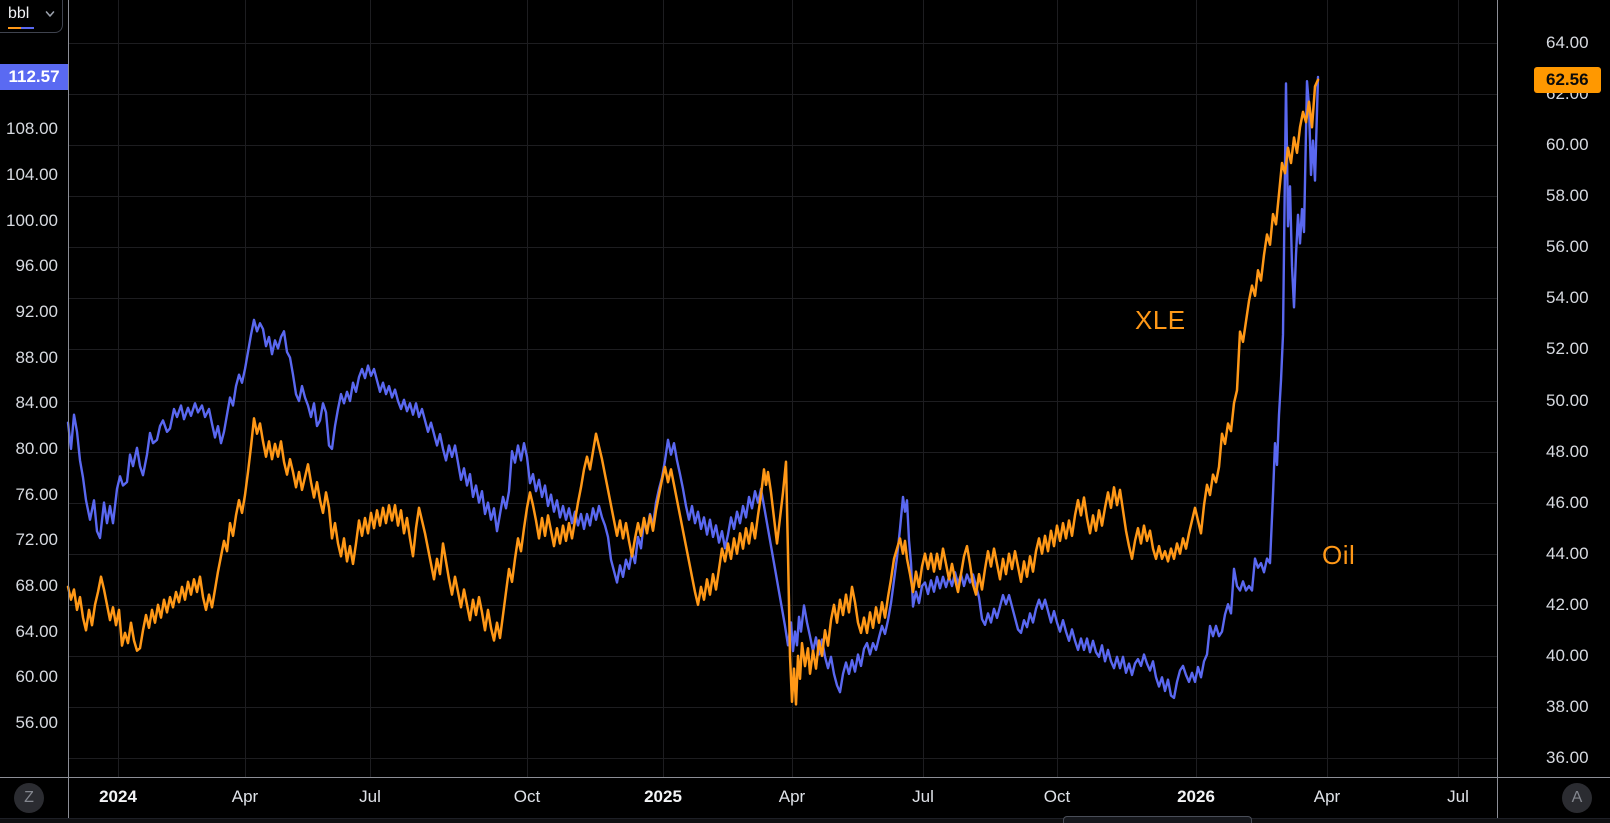 The width and height of the screenshot is (1610, 823). I want to click on auto-scale-button: A, so click(1577, 798).